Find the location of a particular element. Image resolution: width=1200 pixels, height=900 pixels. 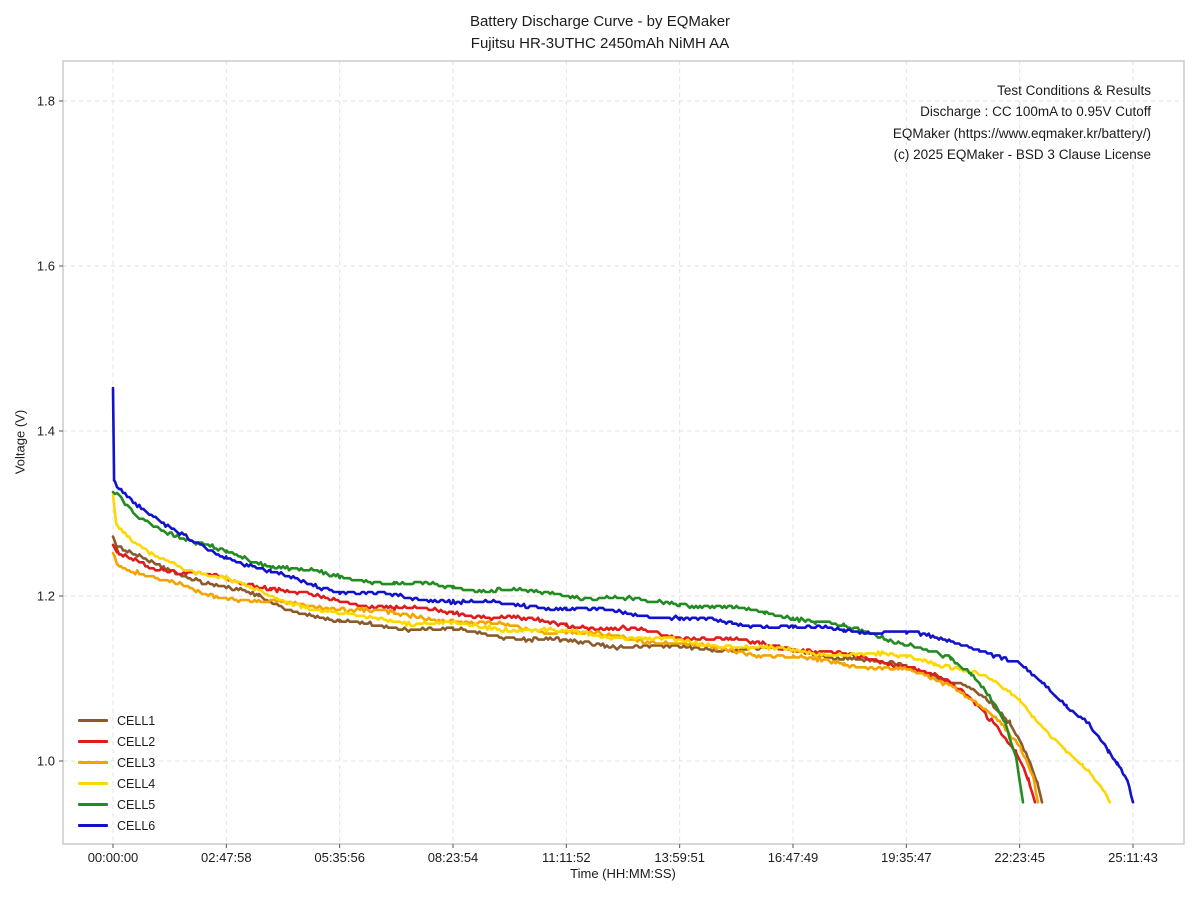

legend-item-CELL3: CELL3 is located at coordinates (116, 762).